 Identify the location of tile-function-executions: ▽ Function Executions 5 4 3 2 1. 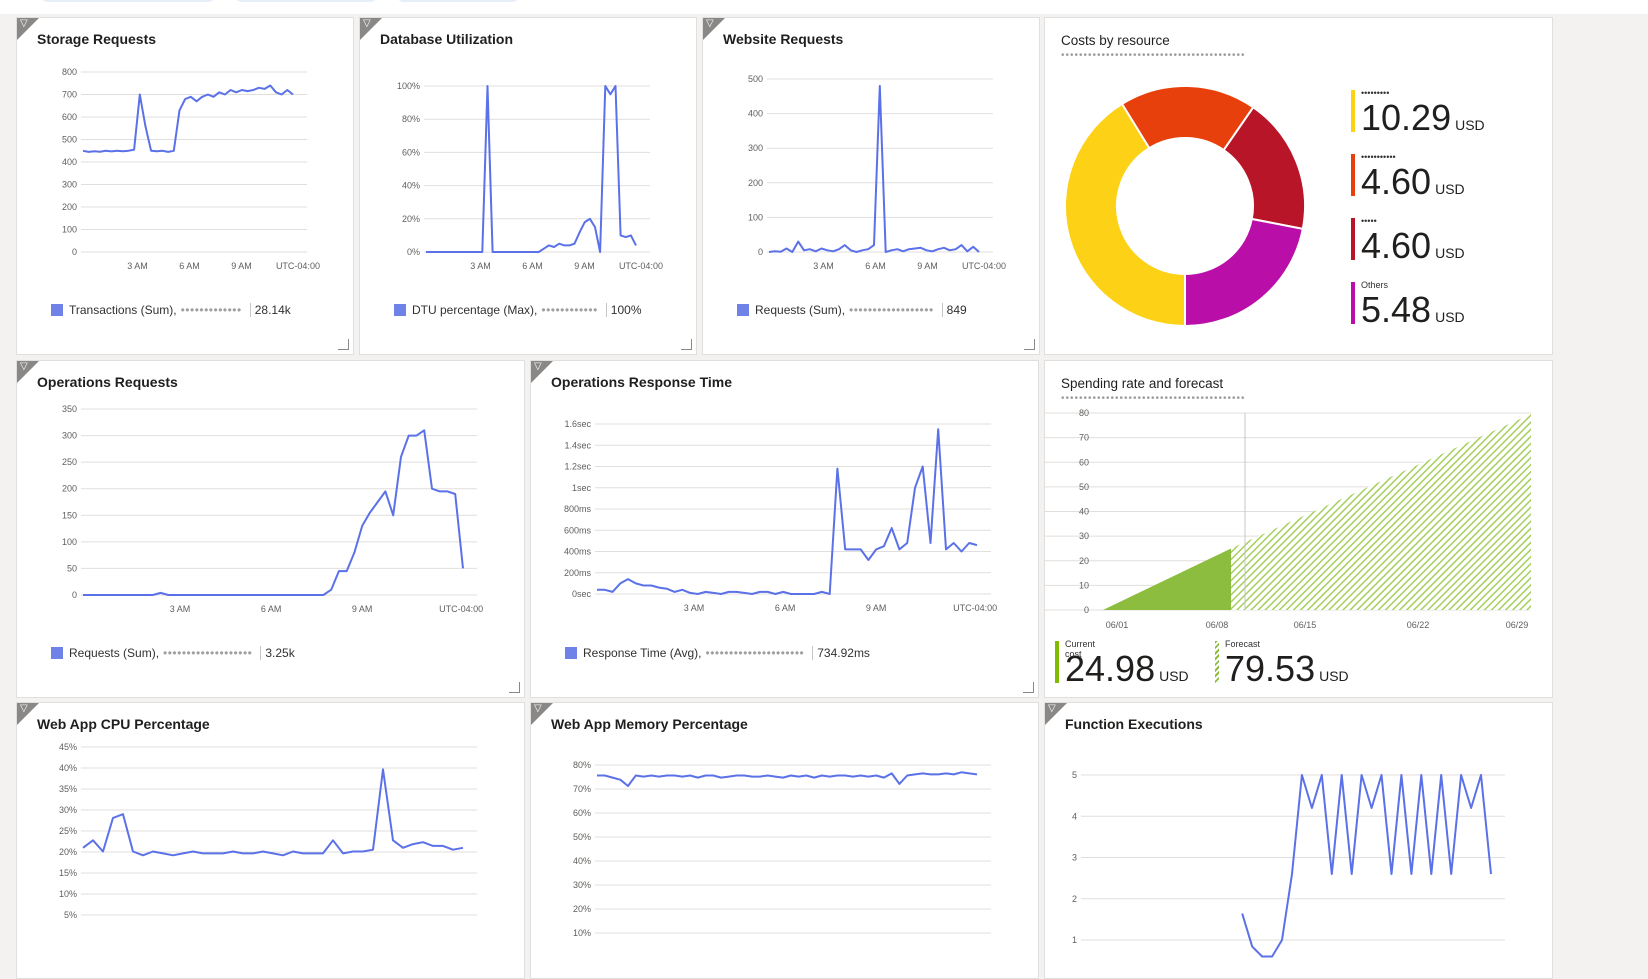
(1298, 840).